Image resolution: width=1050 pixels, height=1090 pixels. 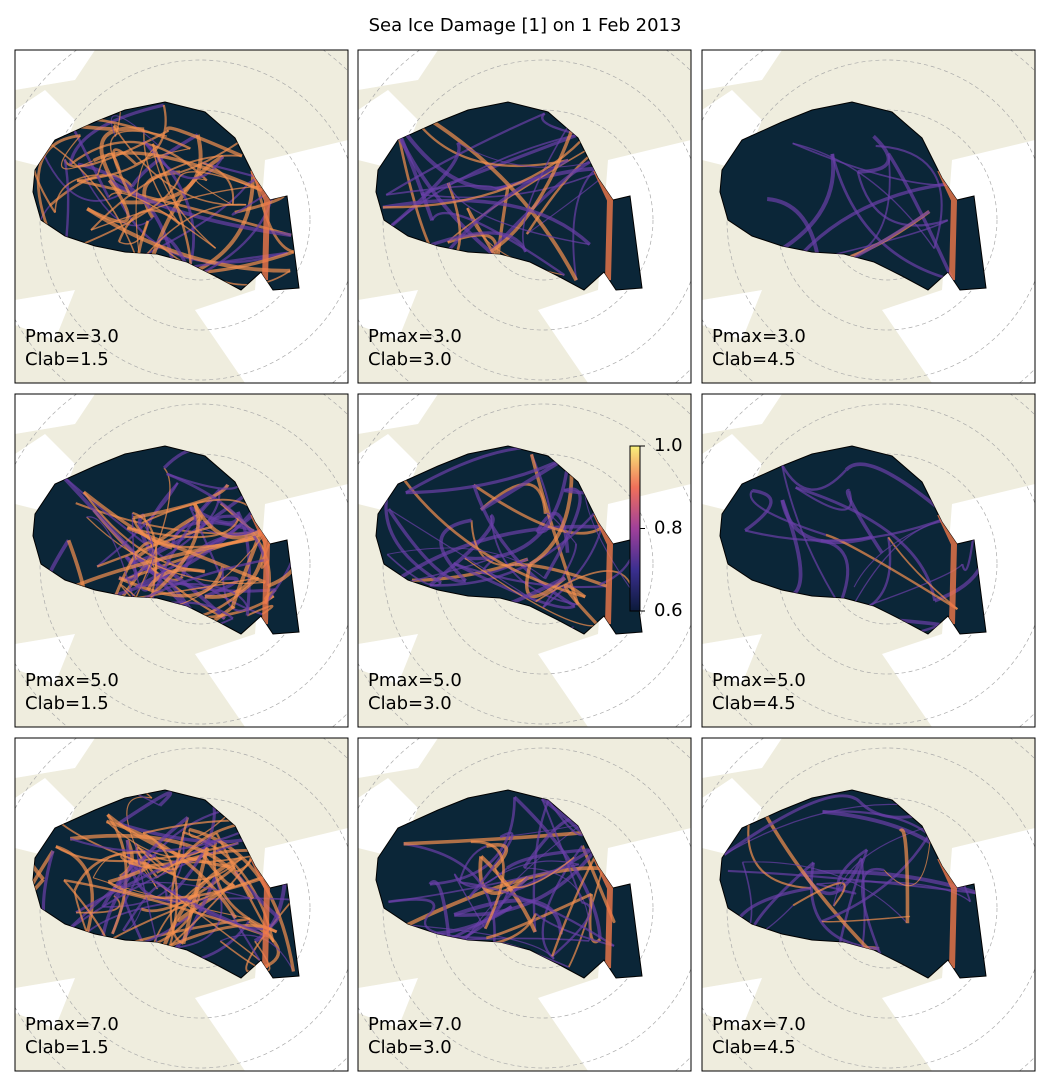 I want to click on colorbar-tick-label: 1.0, so click(x=668, y=445).